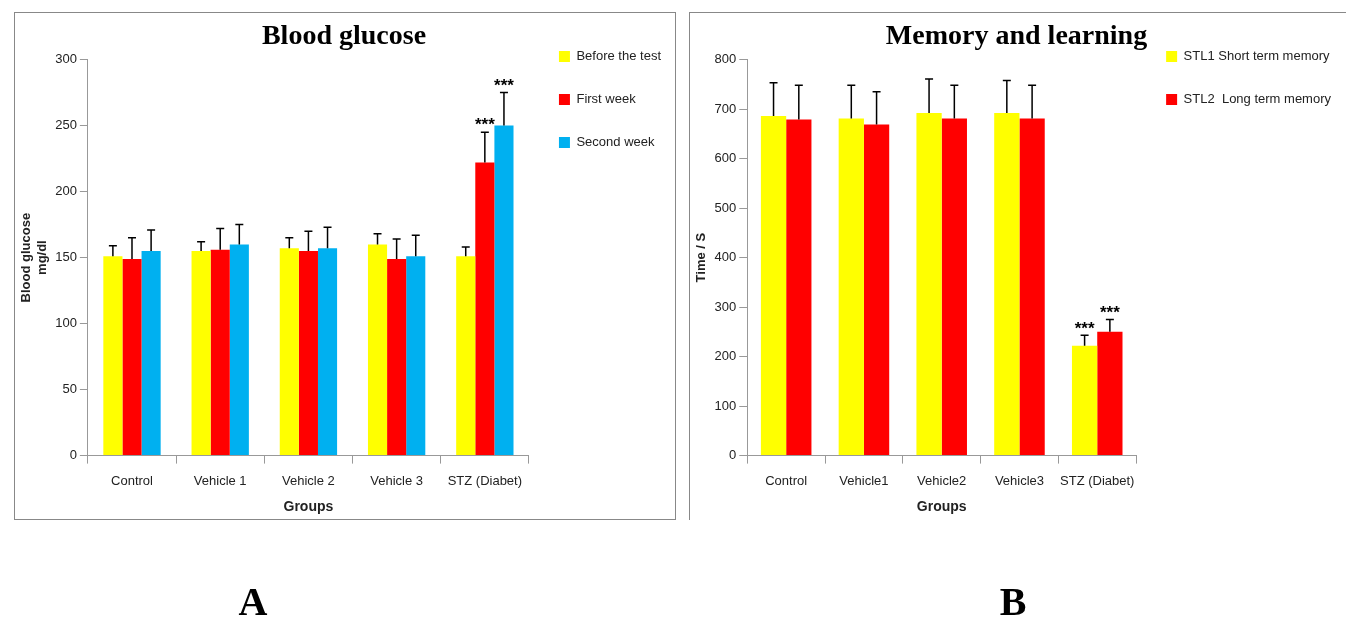  What do you see at coordinates (942, 480) in the screenshot?
I see `x-tick-label: Vehicle2` at bounding box center [942, 480].